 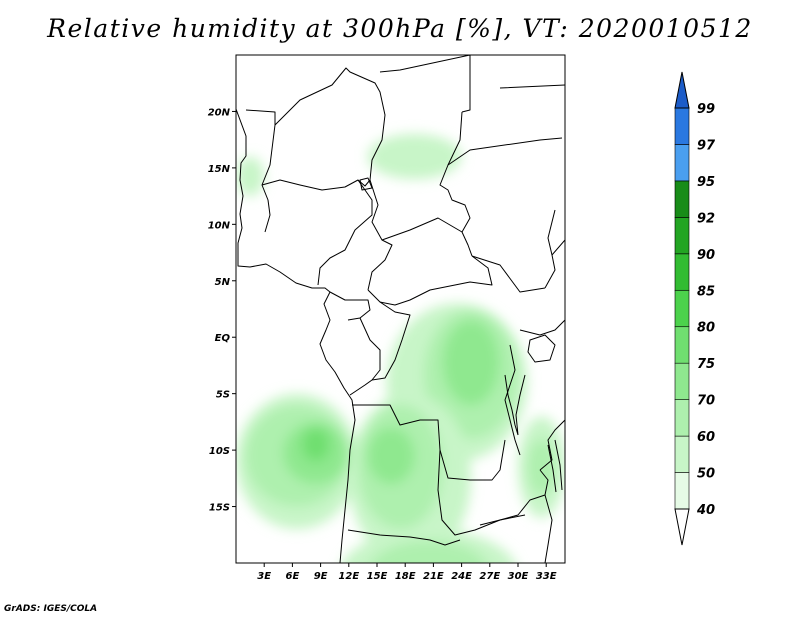 What do you see at coordinates (706, 255) in the screenshot?
I see `colorbar-label: 90` at bounding box center [706, 255].